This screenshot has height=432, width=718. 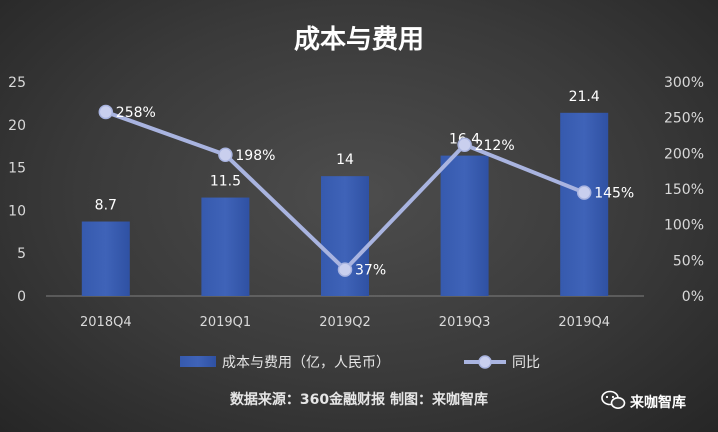 What do you see at coordinates (485, 362) in the screenshot?
I see `legend-line-marker` at bounding box center [485, 362].